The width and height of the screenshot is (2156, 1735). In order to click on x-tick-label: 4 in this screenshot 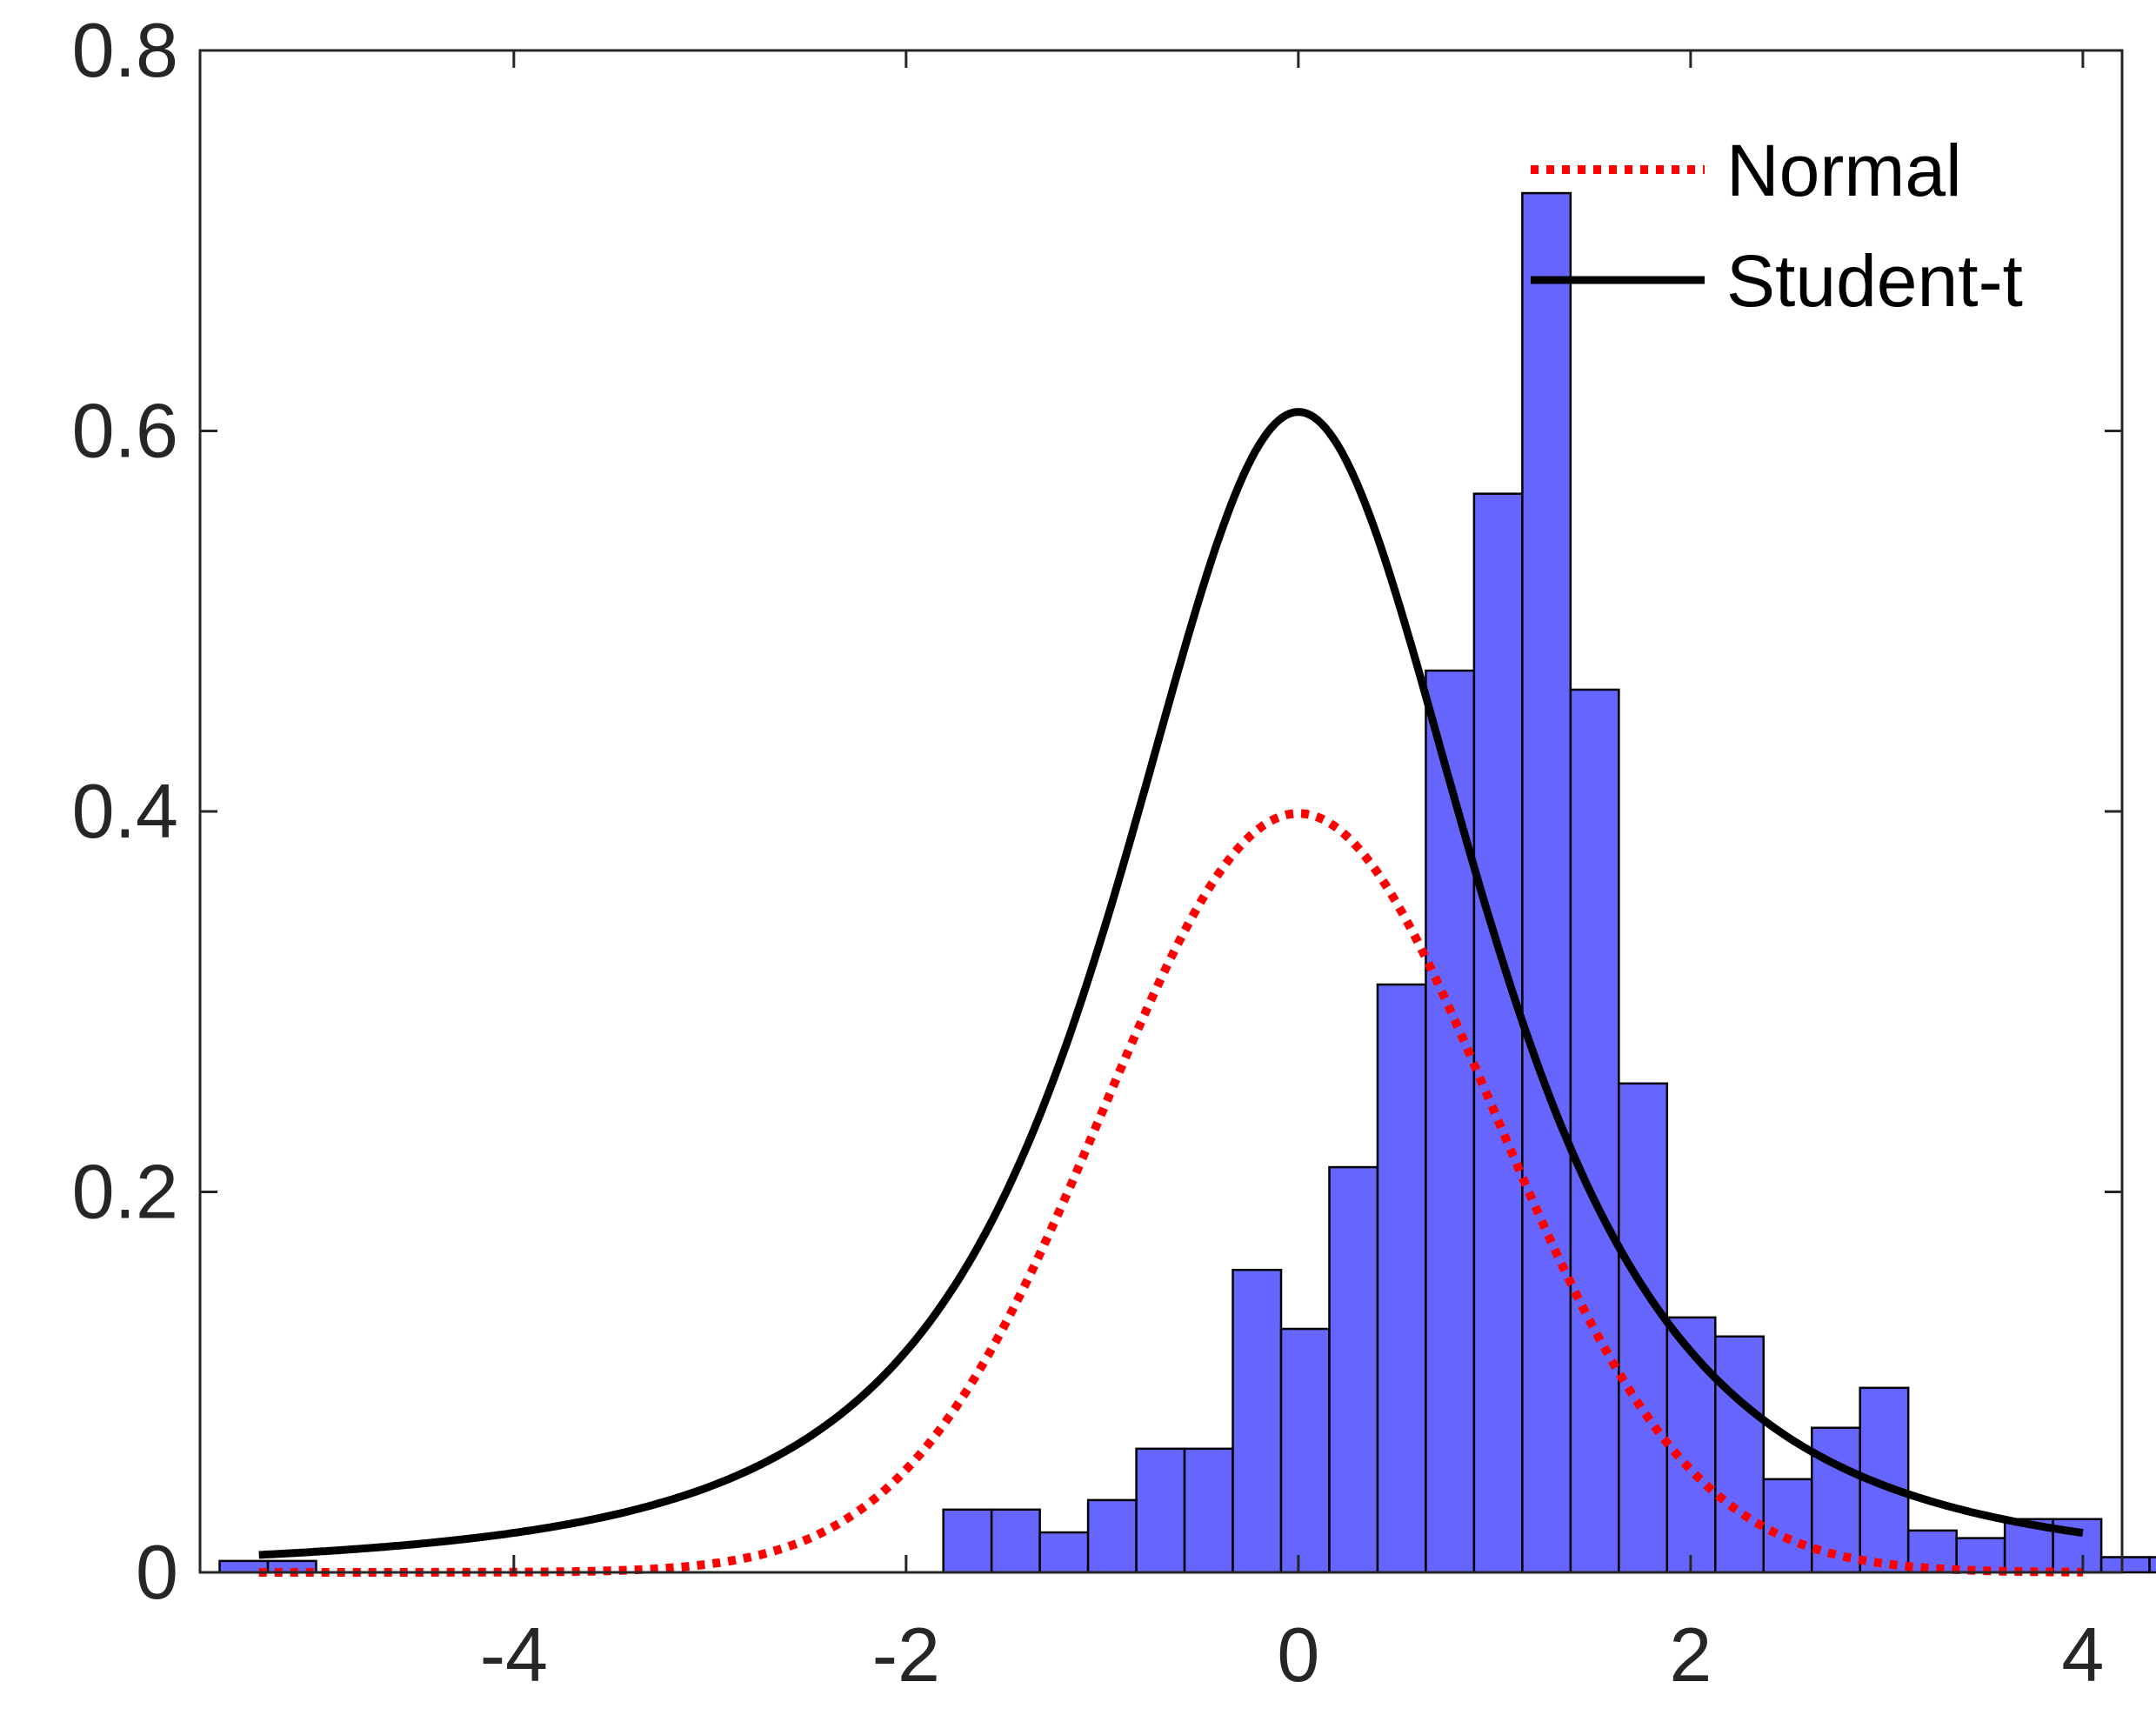, I will do `click(2082, 1655)`.